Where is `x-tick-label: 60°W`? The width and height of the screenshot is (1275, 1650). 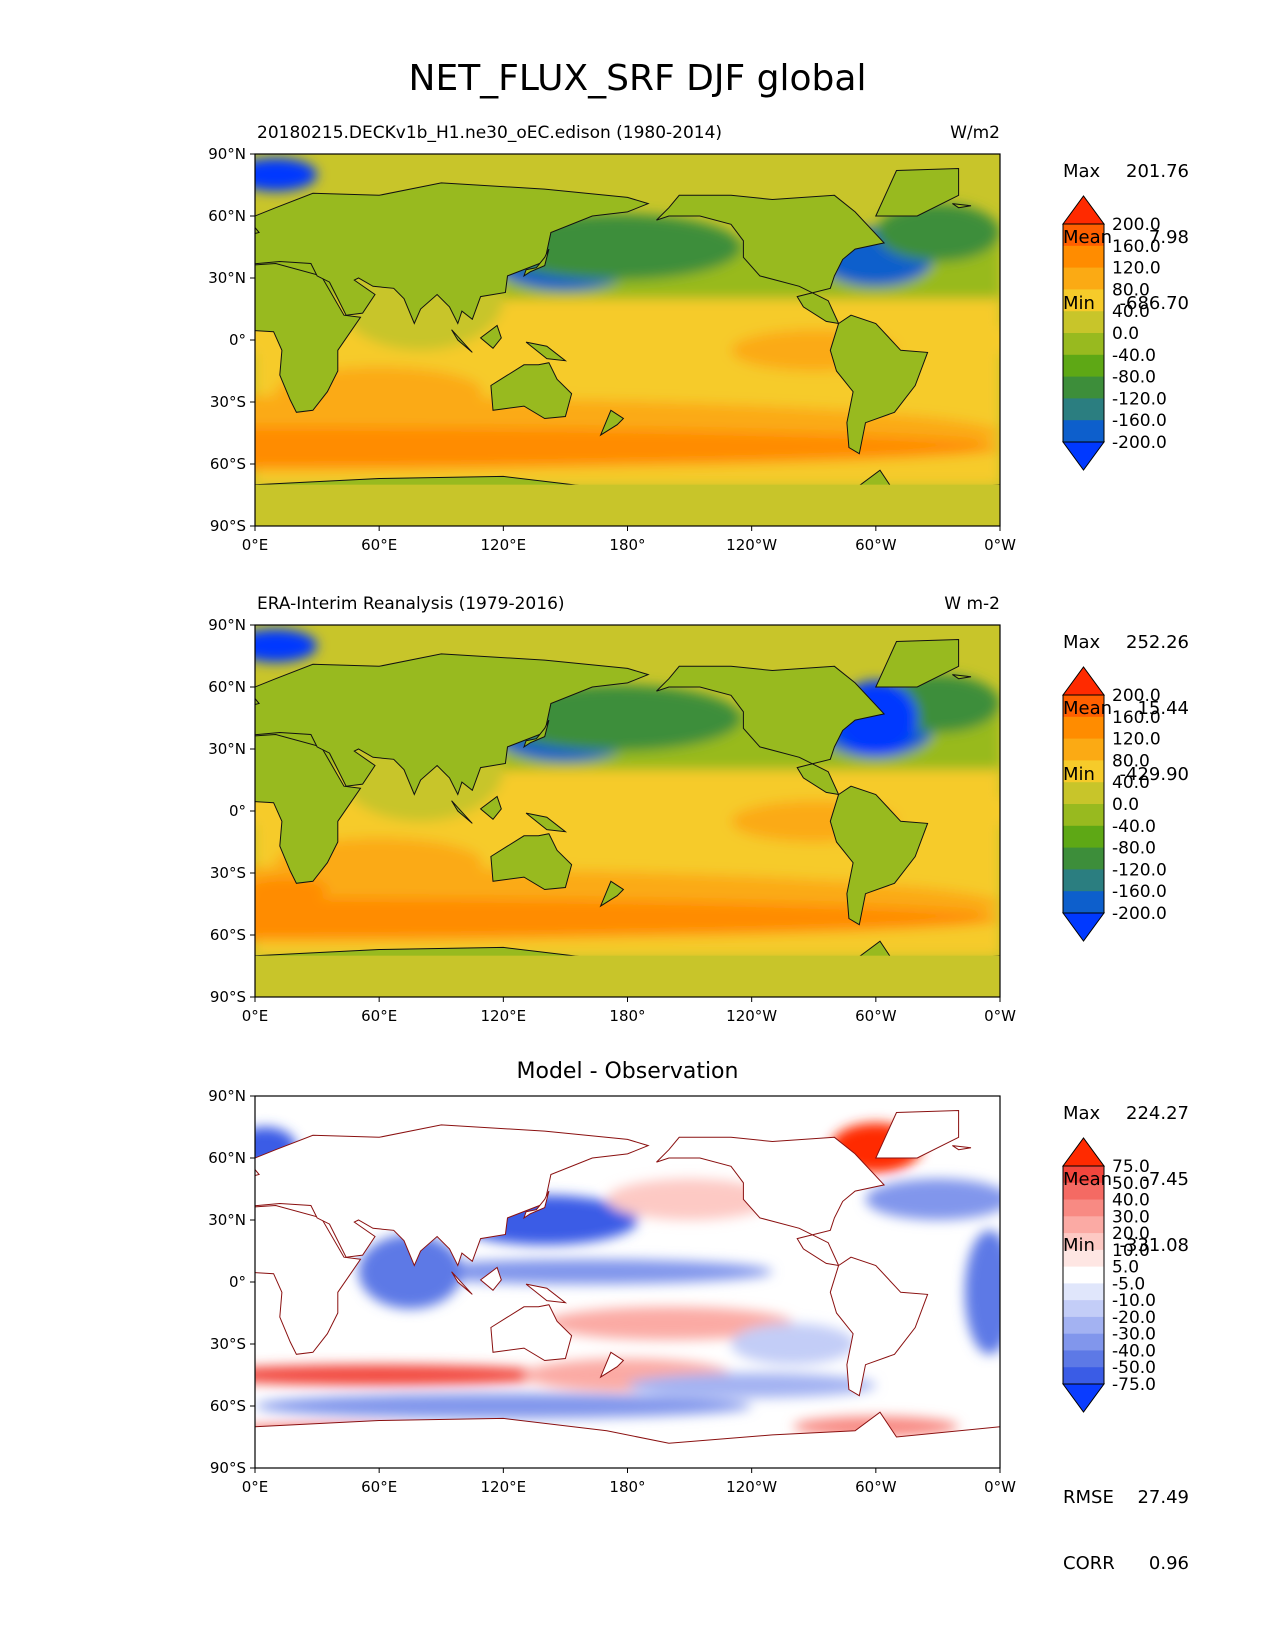
x-tick-label: 60°W is located at coordinates (876, 545).